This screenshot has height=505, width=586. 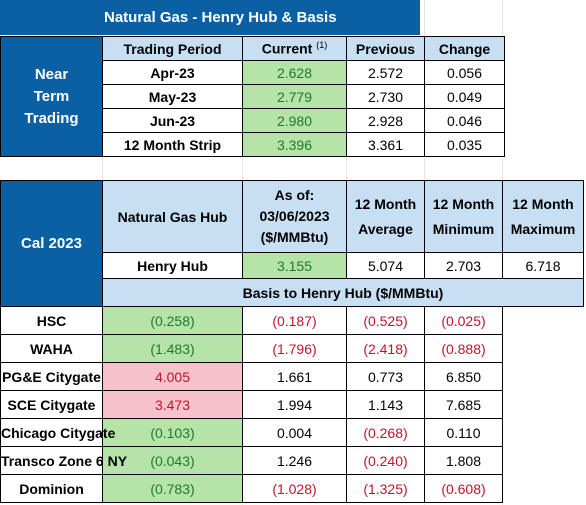 I want to click on average-value: (1.028), so click(x=294, y=488).